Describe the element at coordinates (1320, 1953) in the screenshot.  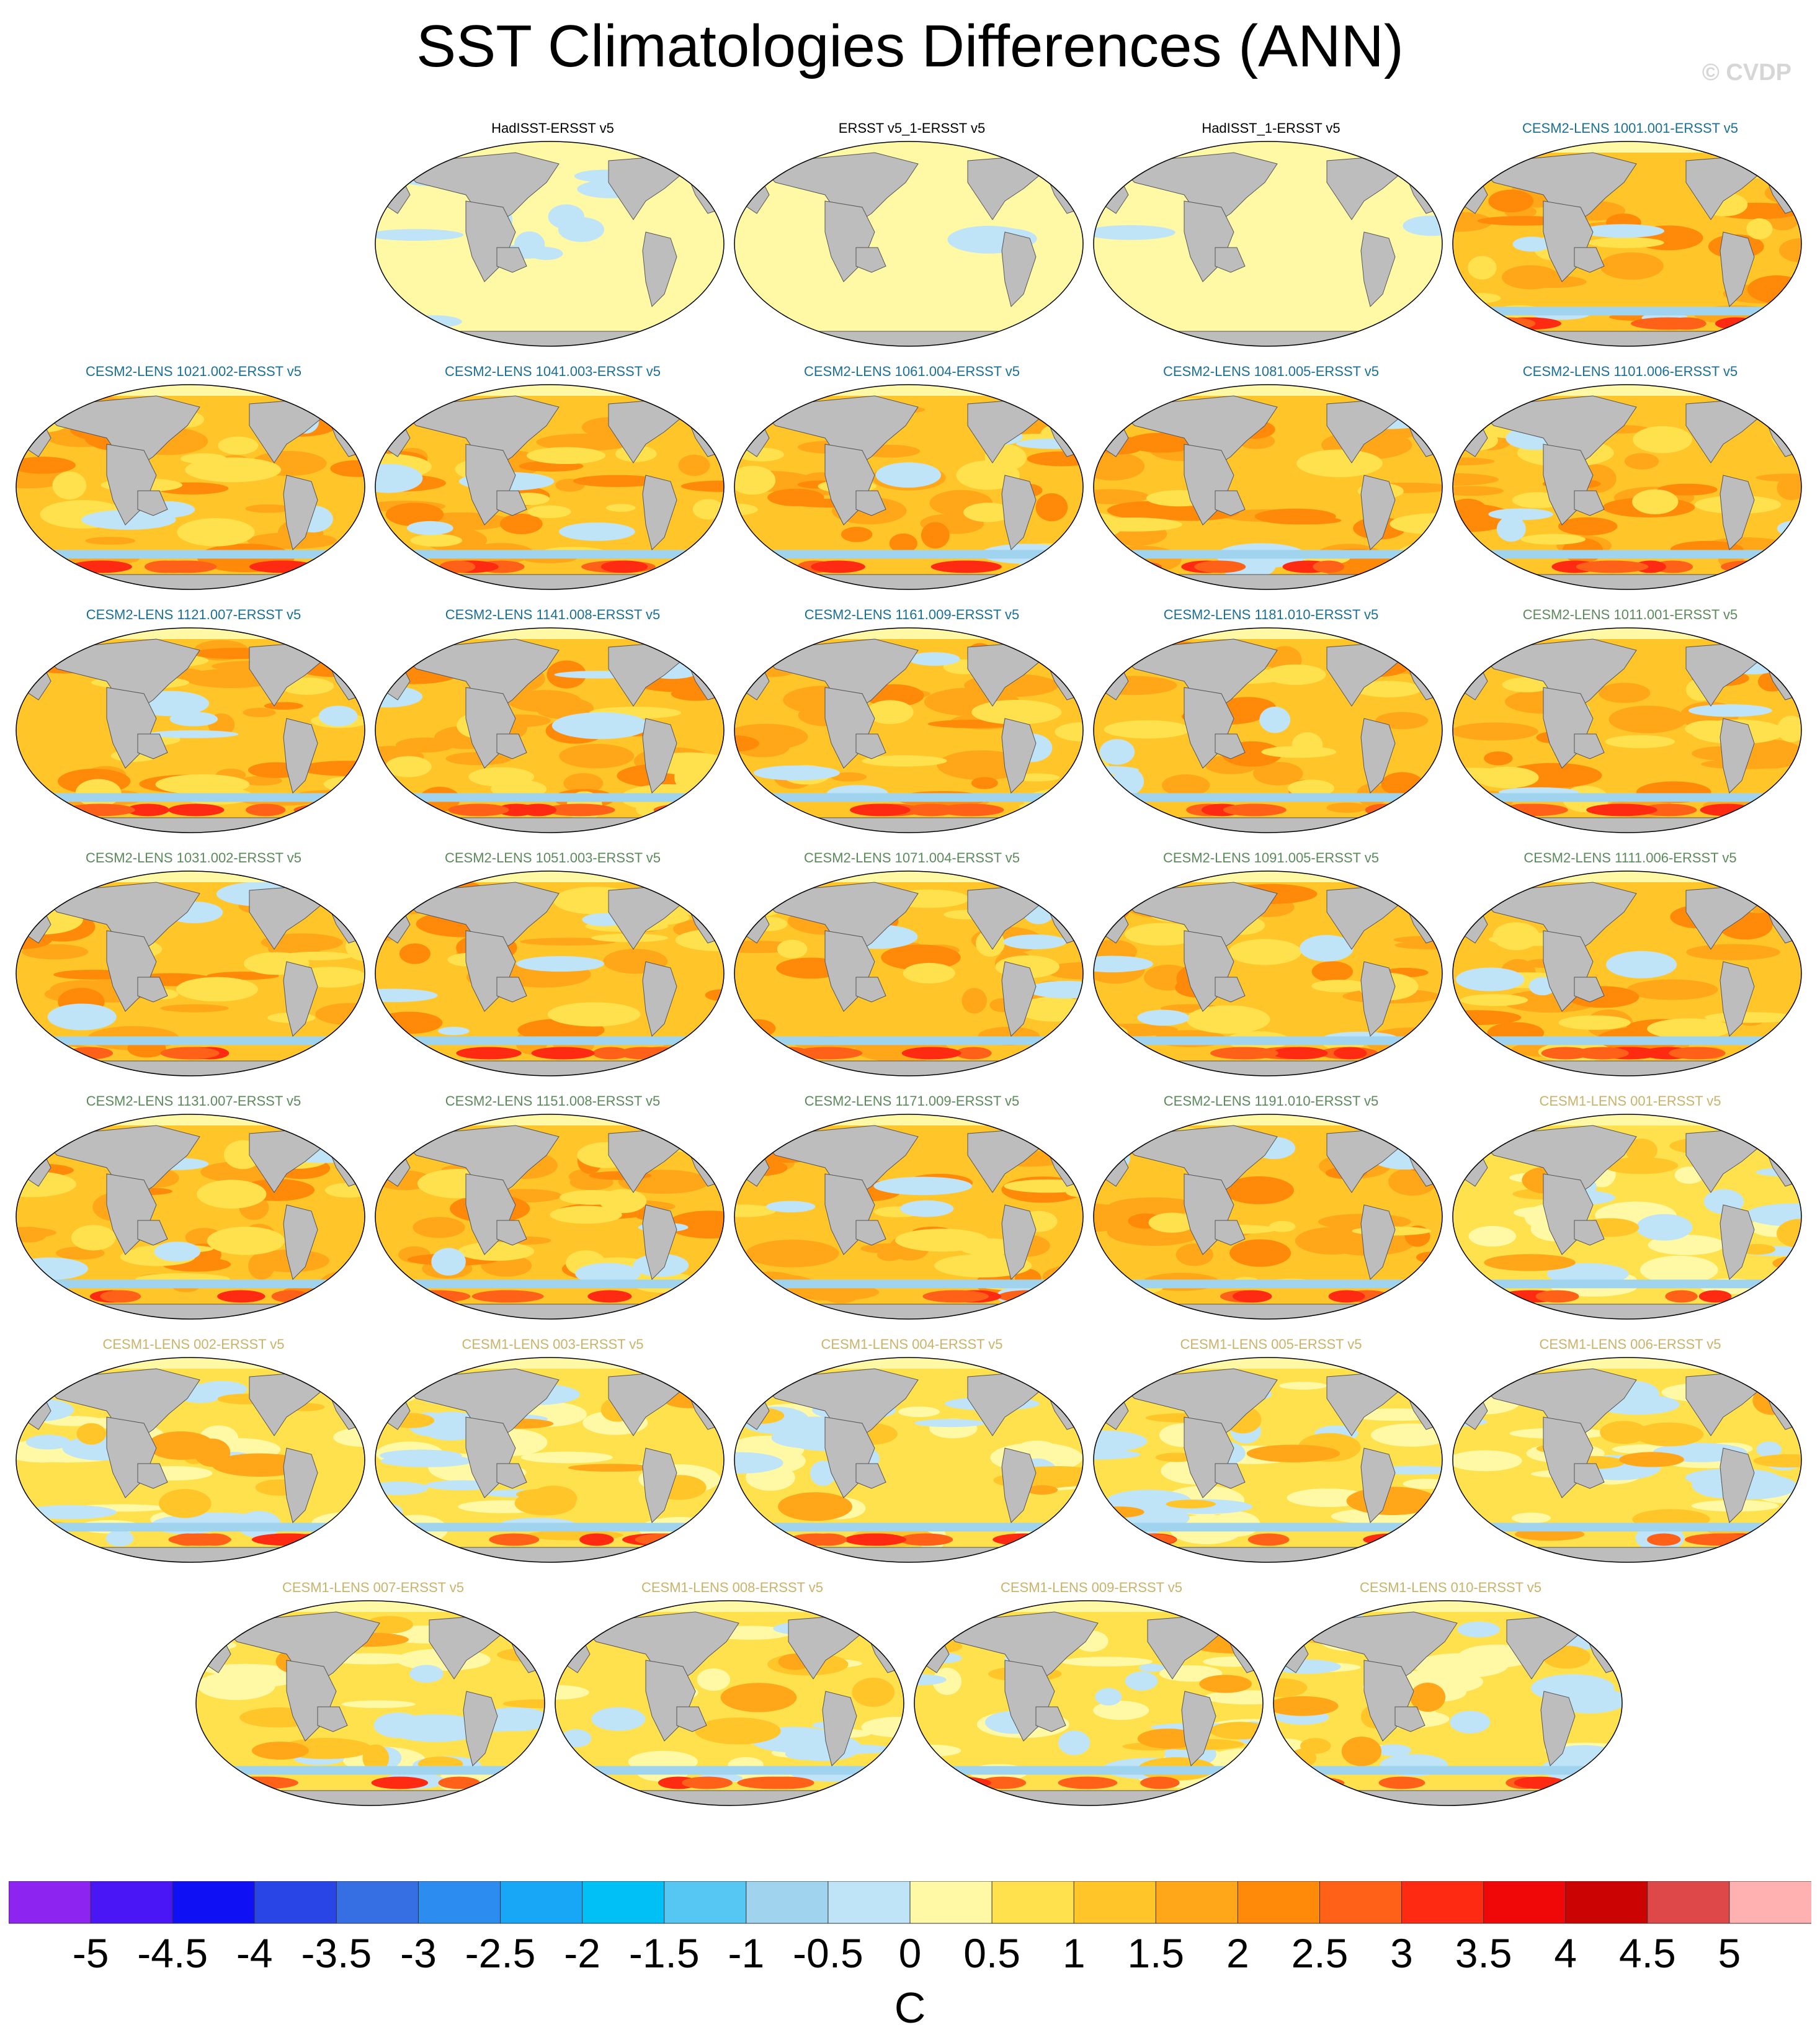
I see `colorbar-tick-label: 2.5` at that location.